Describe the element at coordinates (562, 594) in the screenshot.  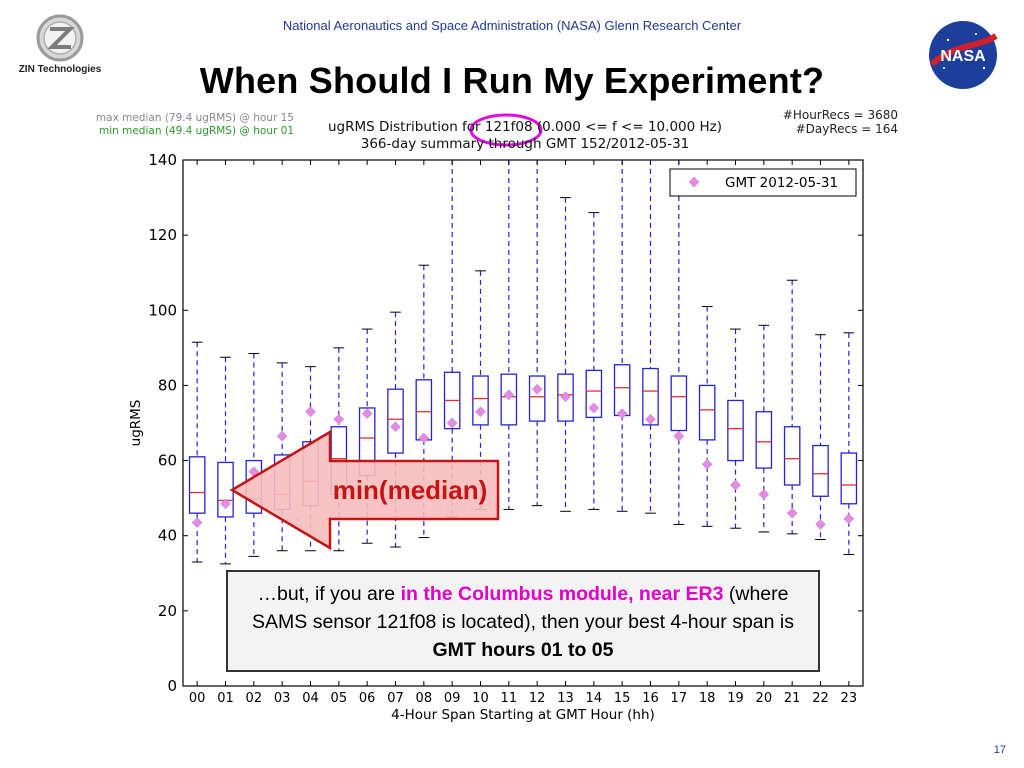
I see `callout-highlight: in the Columbus module, near ER3` at that location.